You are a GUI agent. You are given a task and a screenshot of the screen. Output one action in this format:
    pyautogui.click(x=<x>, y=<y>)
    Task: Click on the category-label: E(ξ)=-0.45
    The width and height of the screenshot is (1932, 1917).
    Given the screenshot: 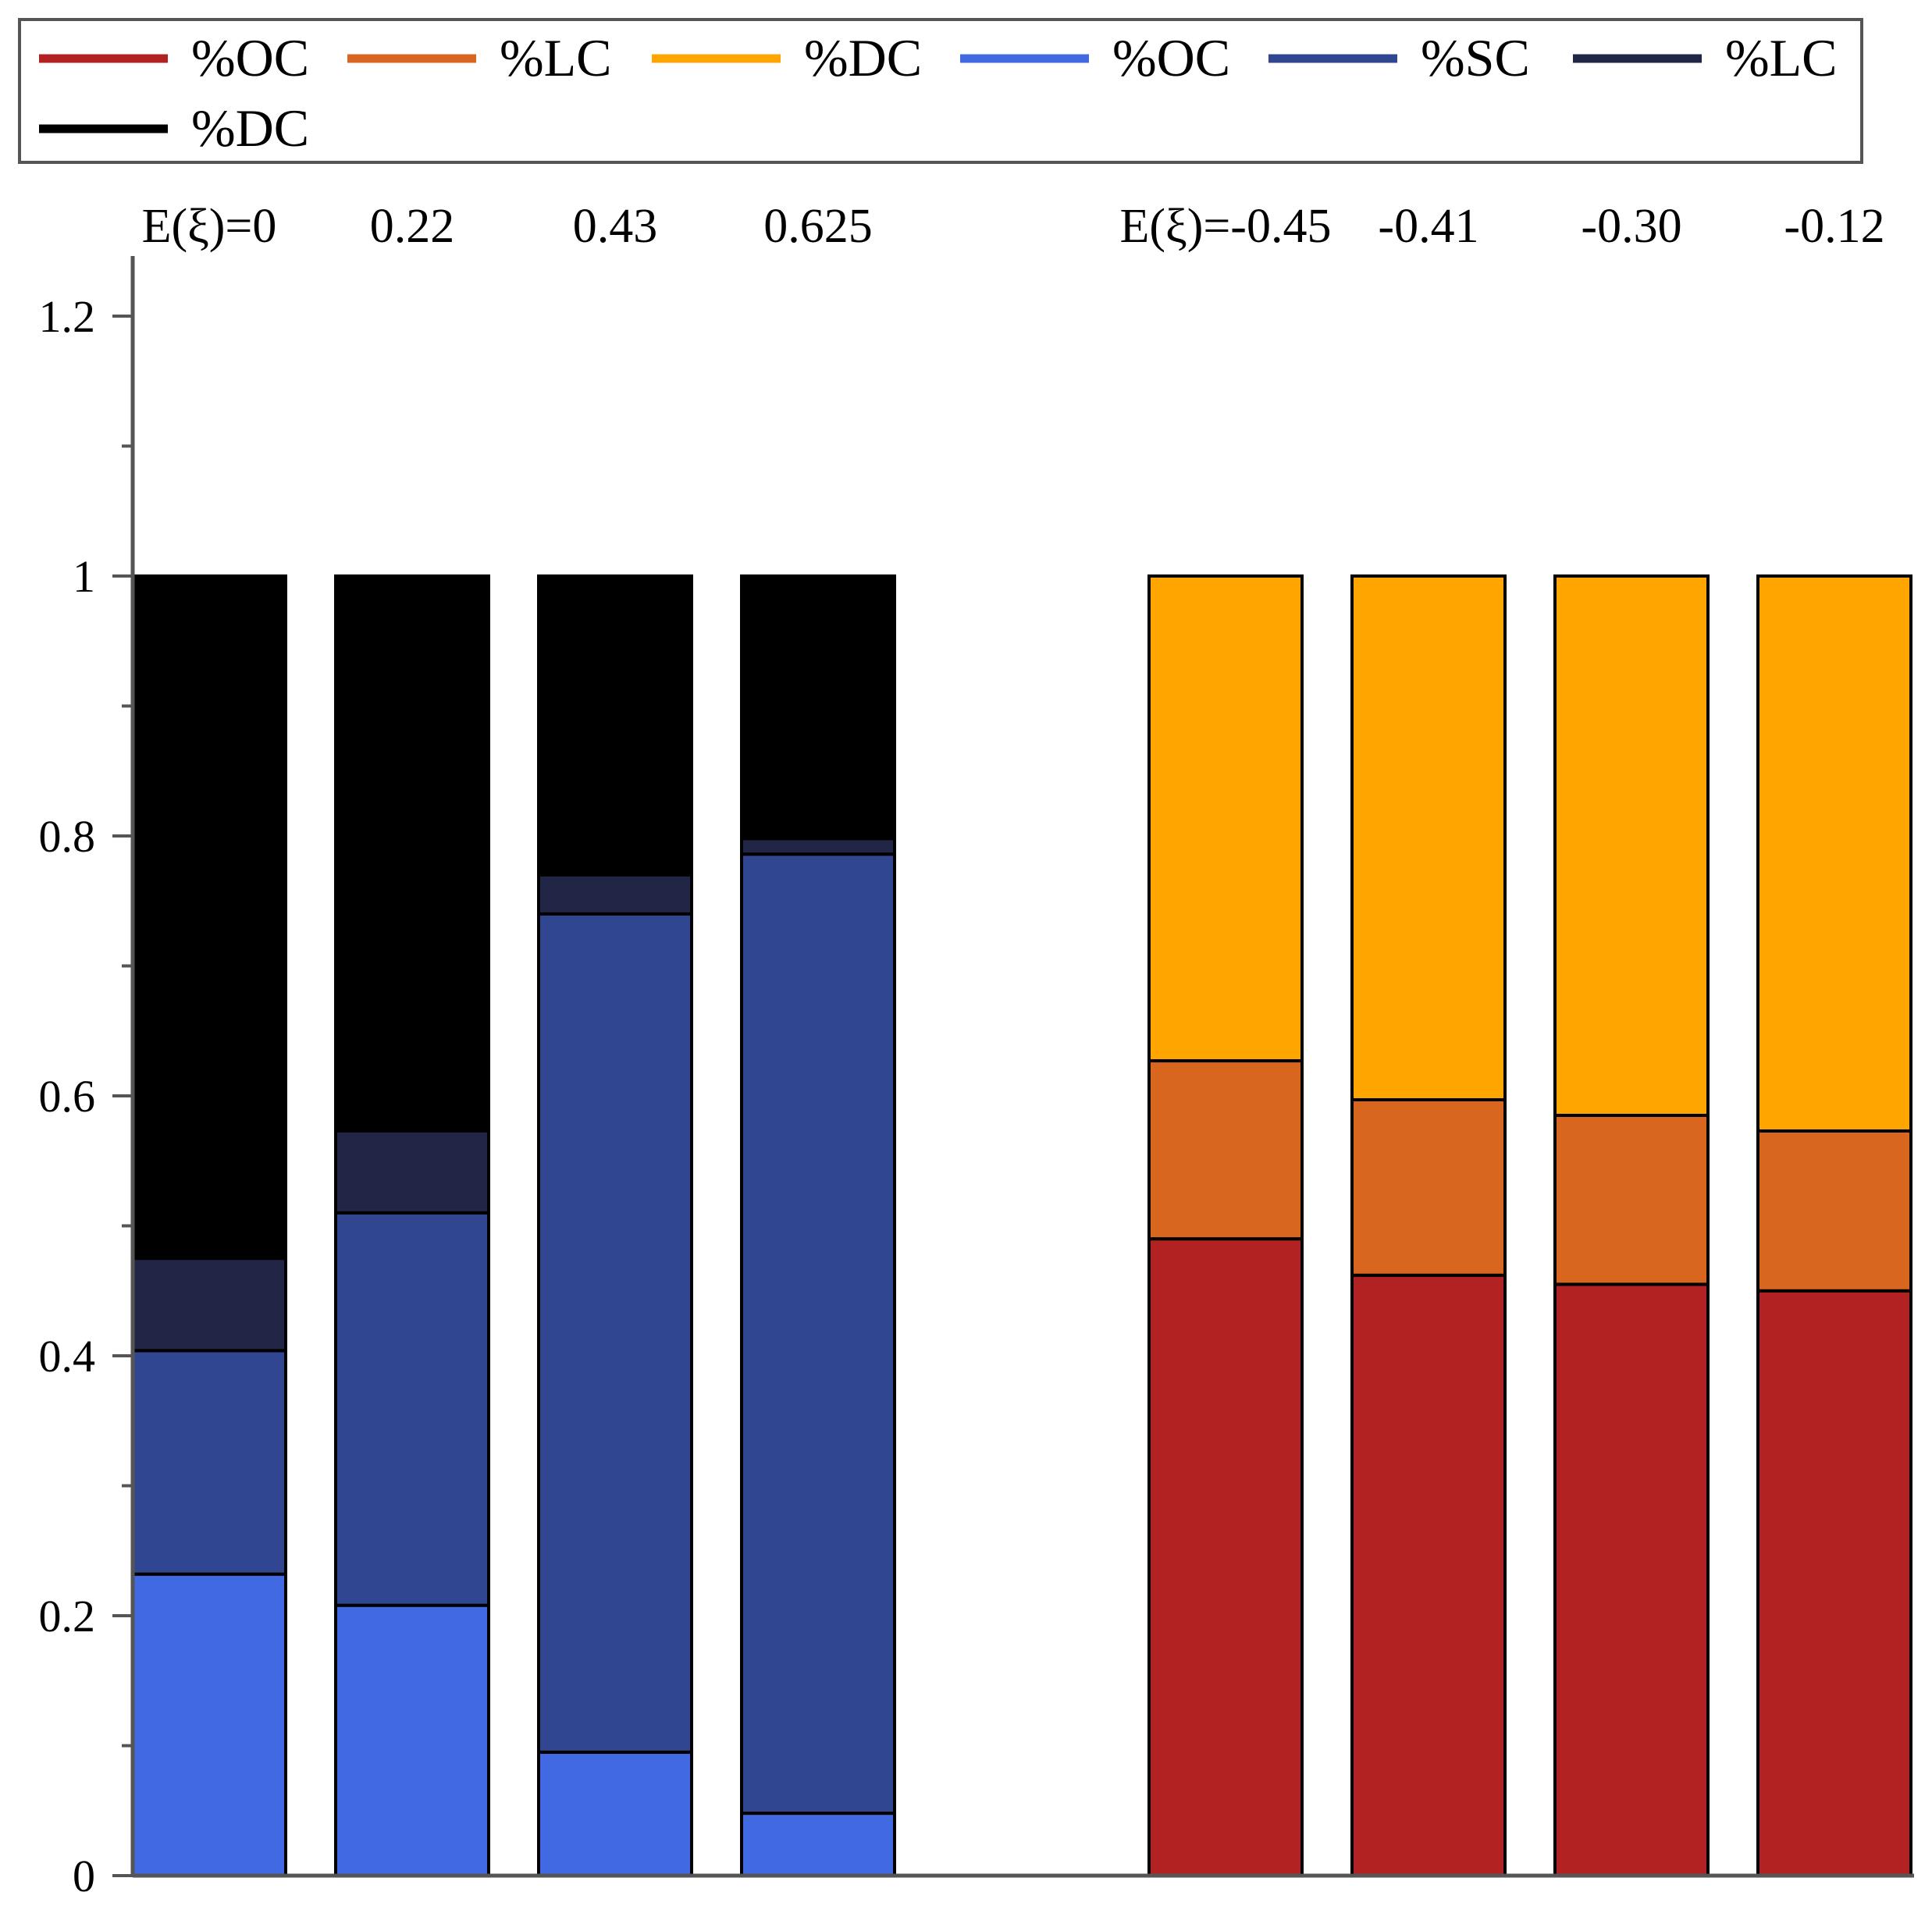 What is the action you would take?
    pyautogui.click(x=1226, y=226)
    